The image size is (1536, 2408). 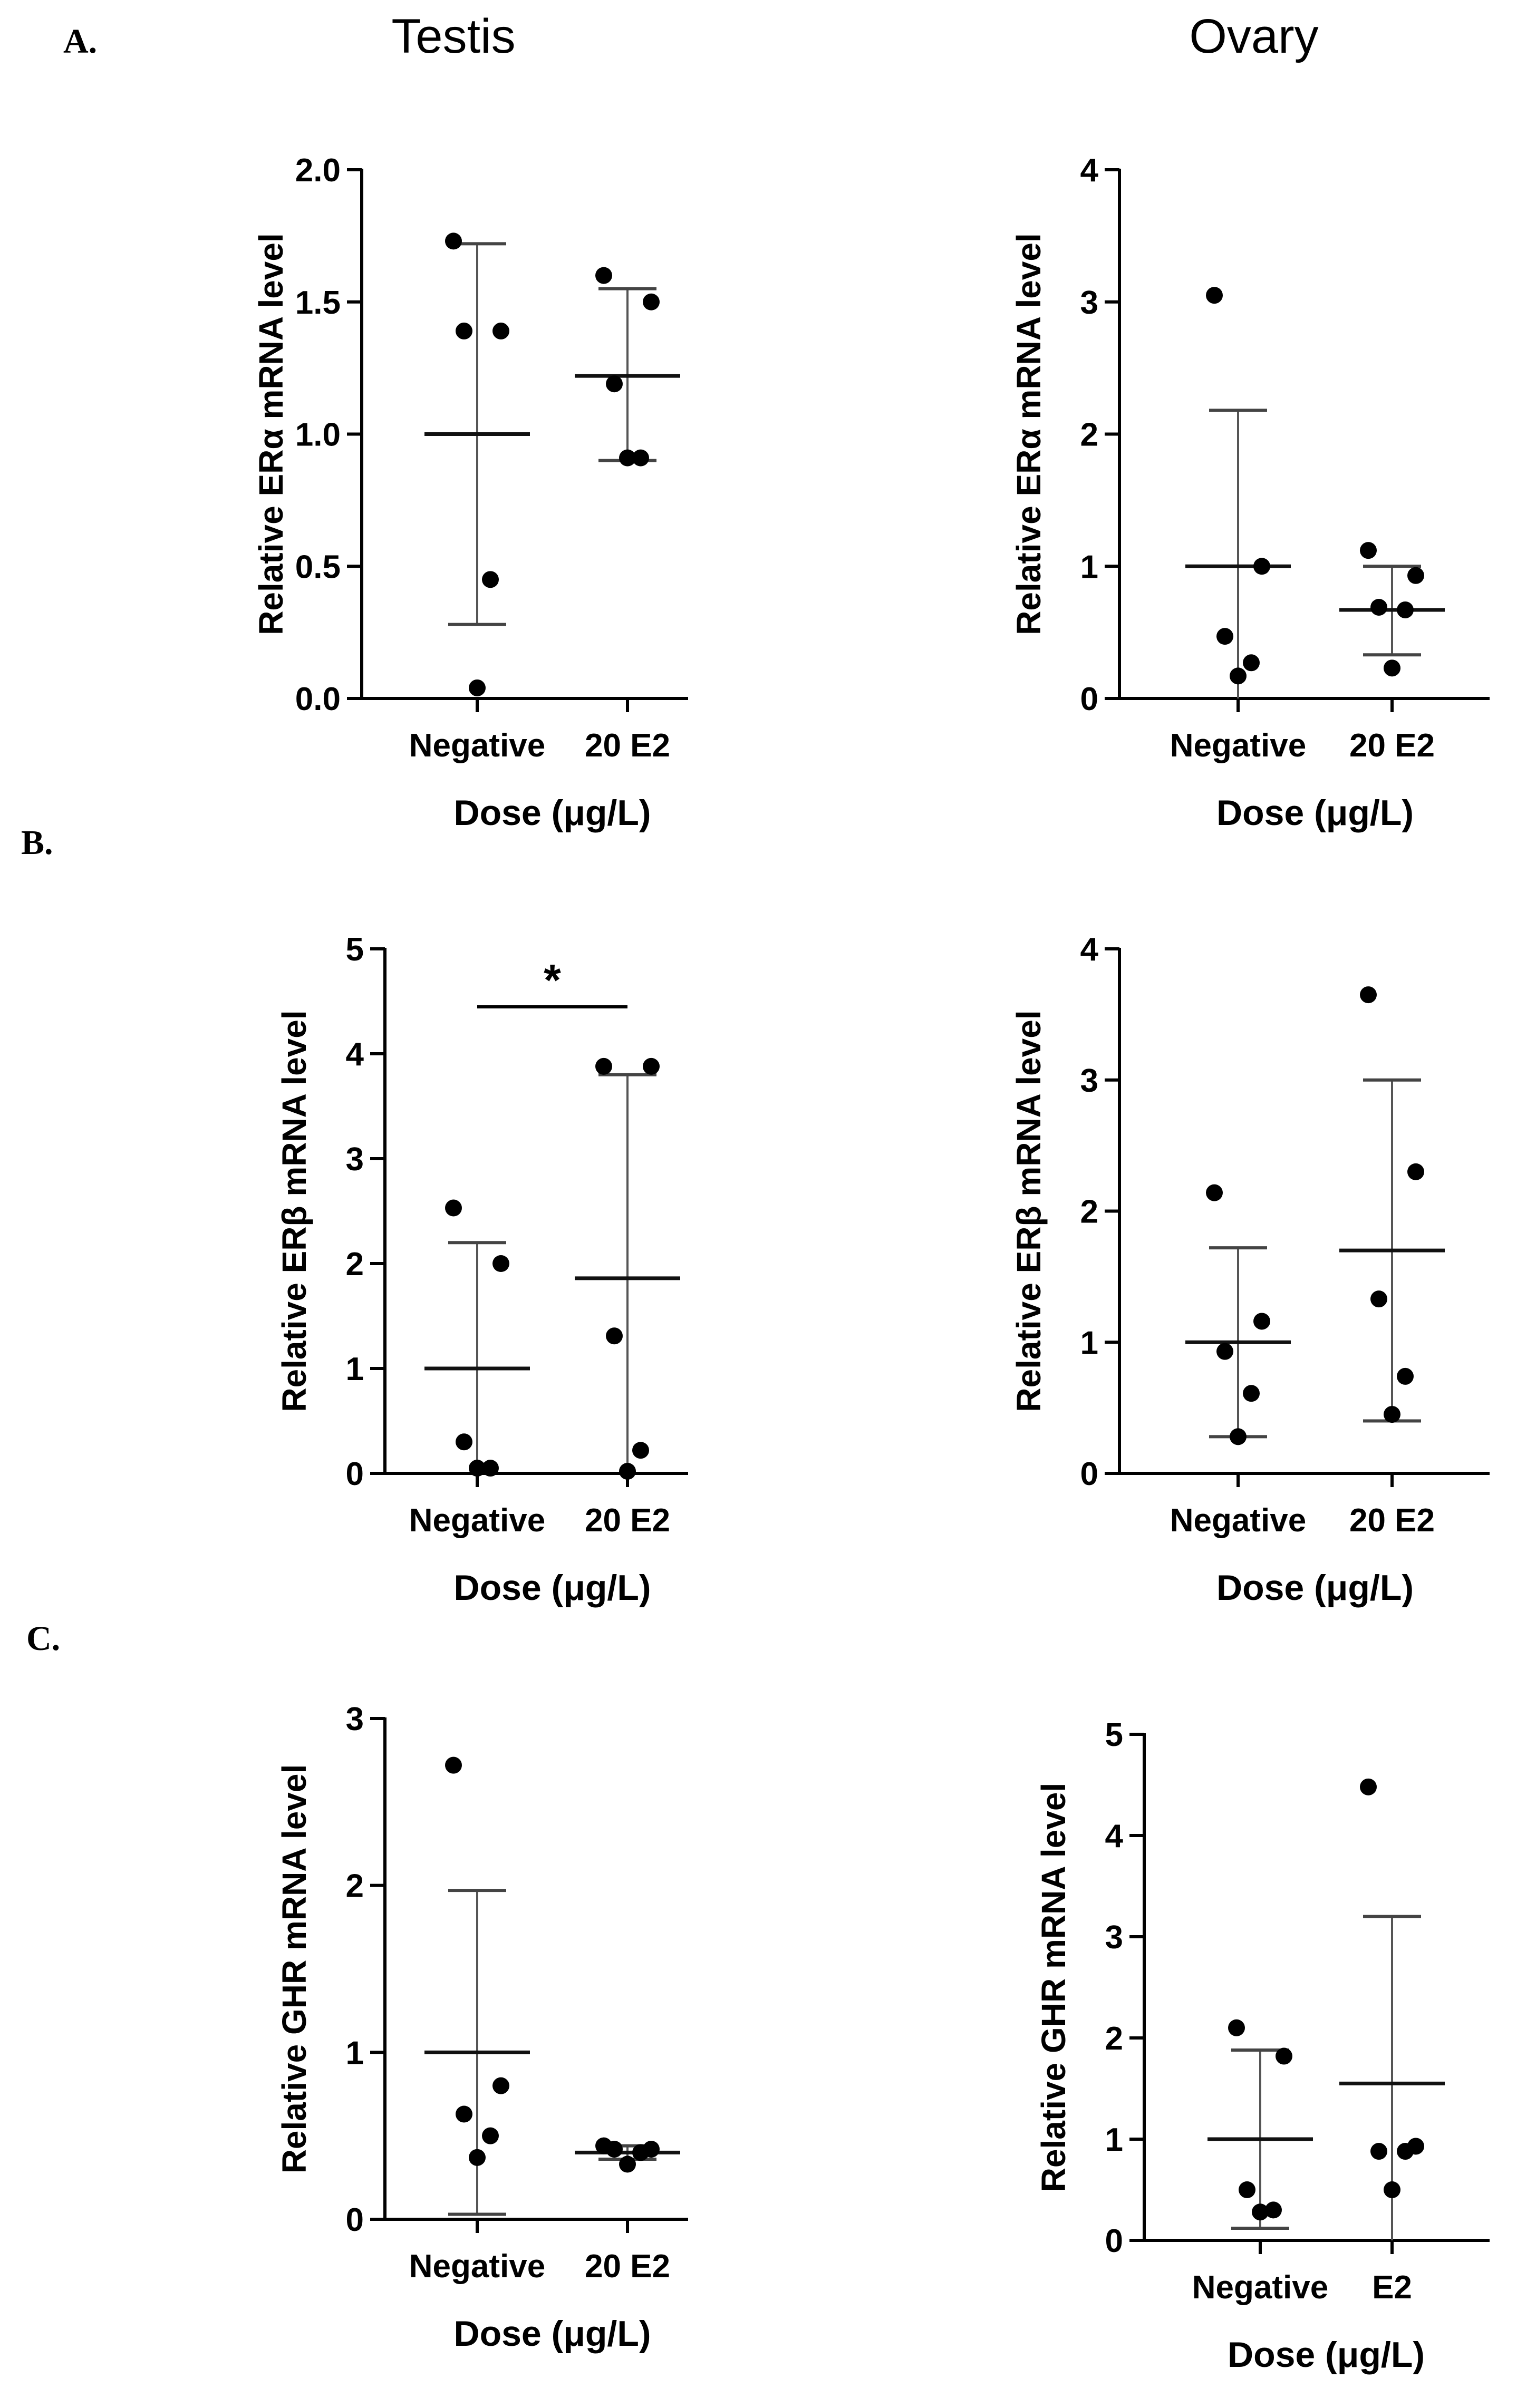 What do you see at coordinates (1392, 2287) in the screenshot?
I see `x-category-label: E2` at bounding box center [1392, 2287].